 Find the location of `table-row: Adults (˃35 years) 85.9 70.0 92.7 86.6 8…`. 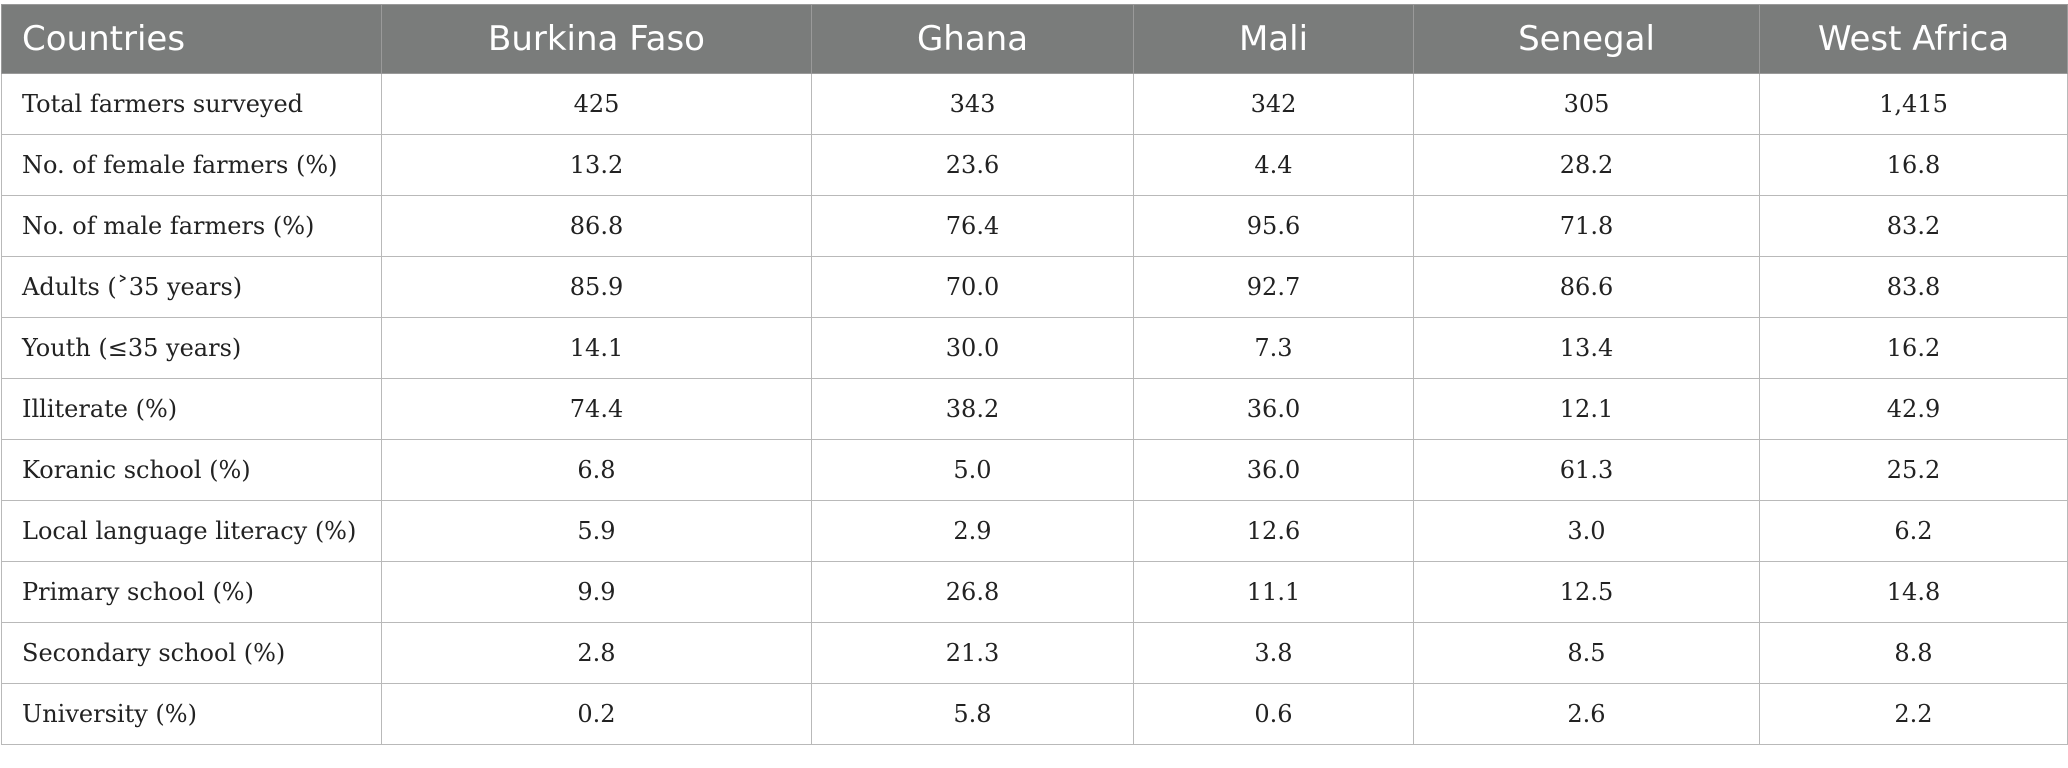

table-row: Adults (˃35 years) 85.9 70.0 92.7 86.6 8… is located at coordinates (1034, 287).